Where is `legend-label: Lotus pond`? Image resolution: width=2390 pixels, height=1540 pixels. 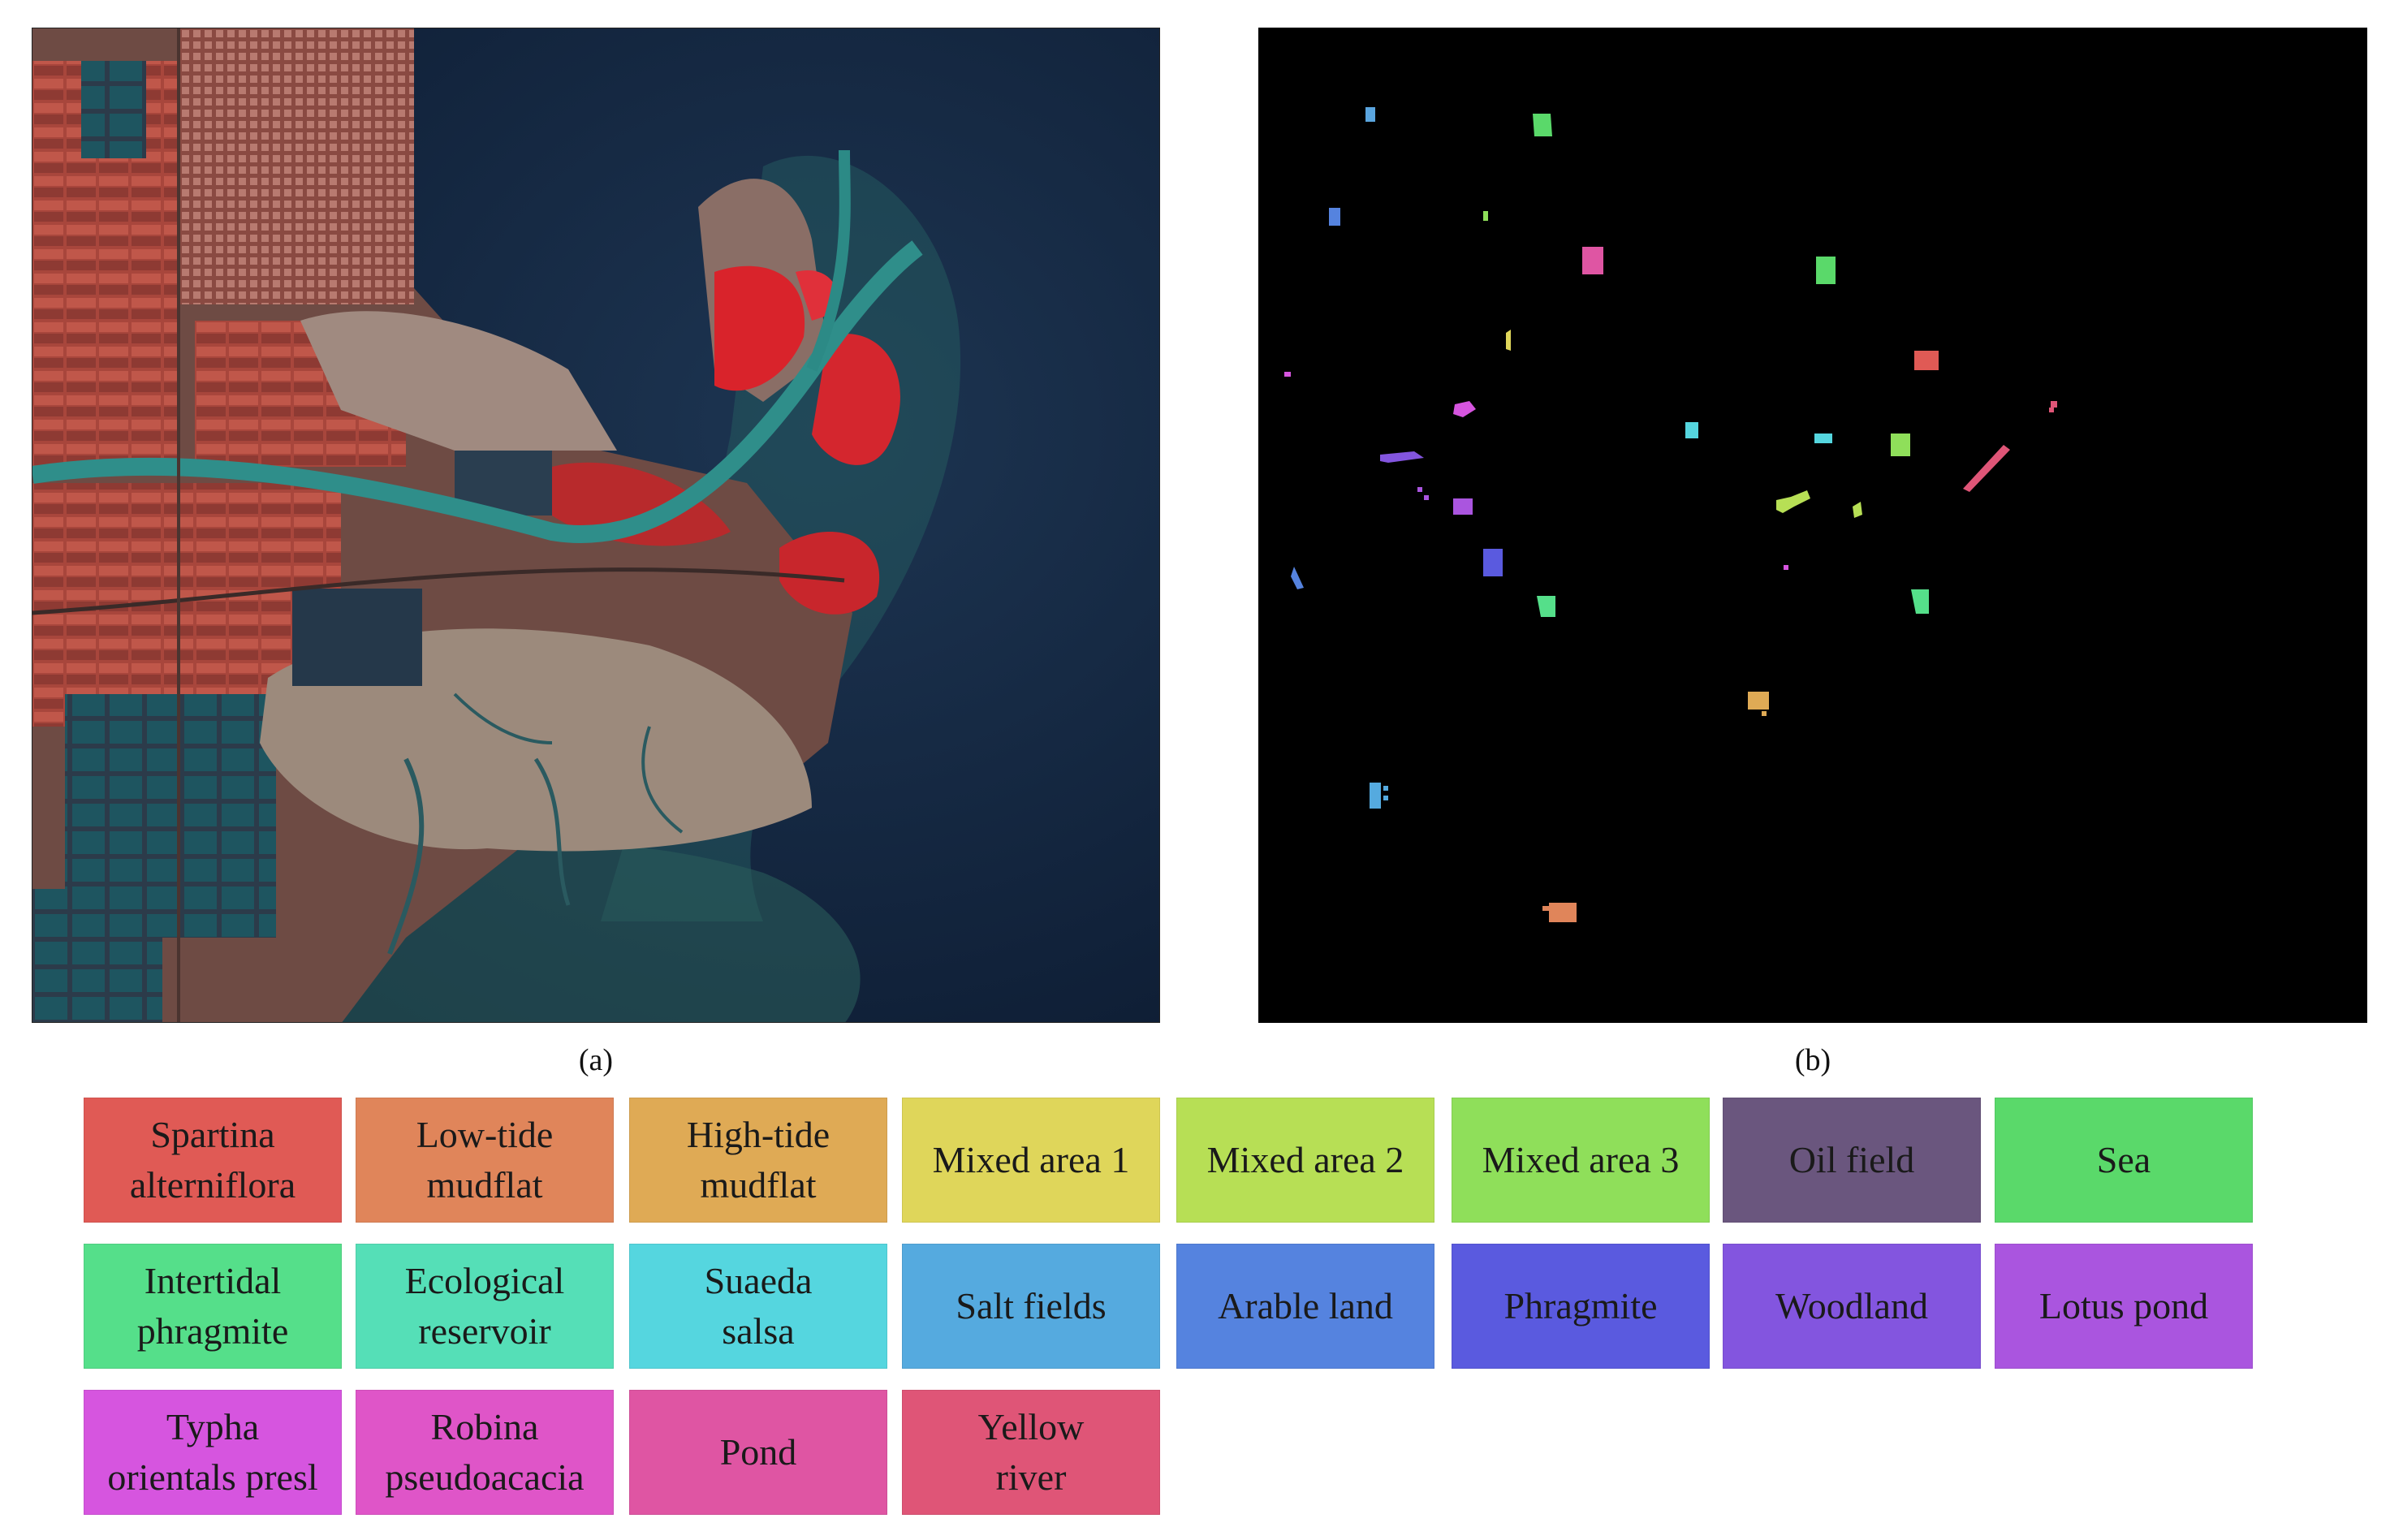 legend-label: Lotus pond is located at coordinates (2124, 1306).